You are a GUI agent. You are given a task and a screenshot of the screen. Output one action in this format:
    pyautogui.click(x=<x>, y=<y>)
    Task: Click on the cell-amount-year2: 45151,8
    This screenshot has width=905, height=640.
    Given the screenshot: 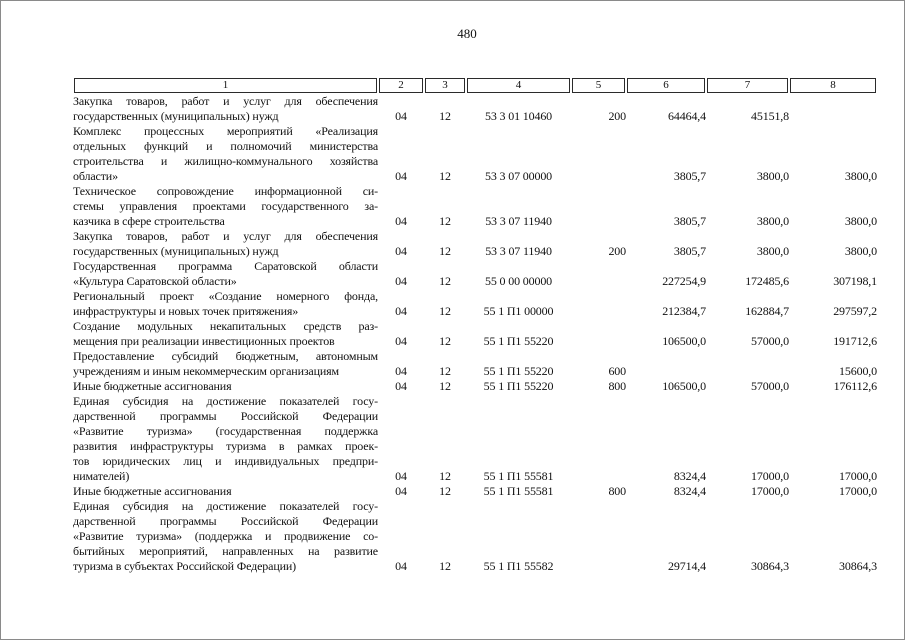 What is the action you would take?
    pyautogui.click(x=770, y=116)
    